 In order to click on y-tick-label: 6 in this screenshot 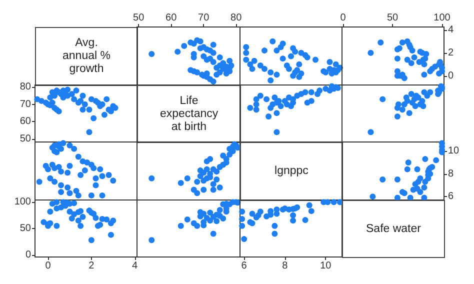, I will do `click(451, 196)`.